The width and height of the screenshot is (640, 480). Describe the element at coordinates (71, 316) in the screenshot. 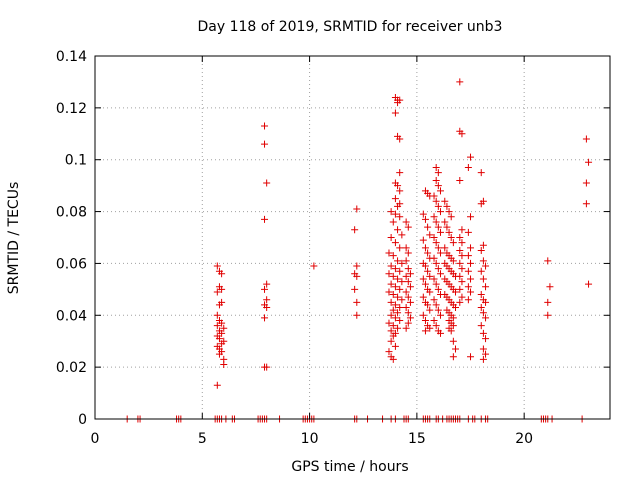

I see `y-tick-label: 0.04` at that location.